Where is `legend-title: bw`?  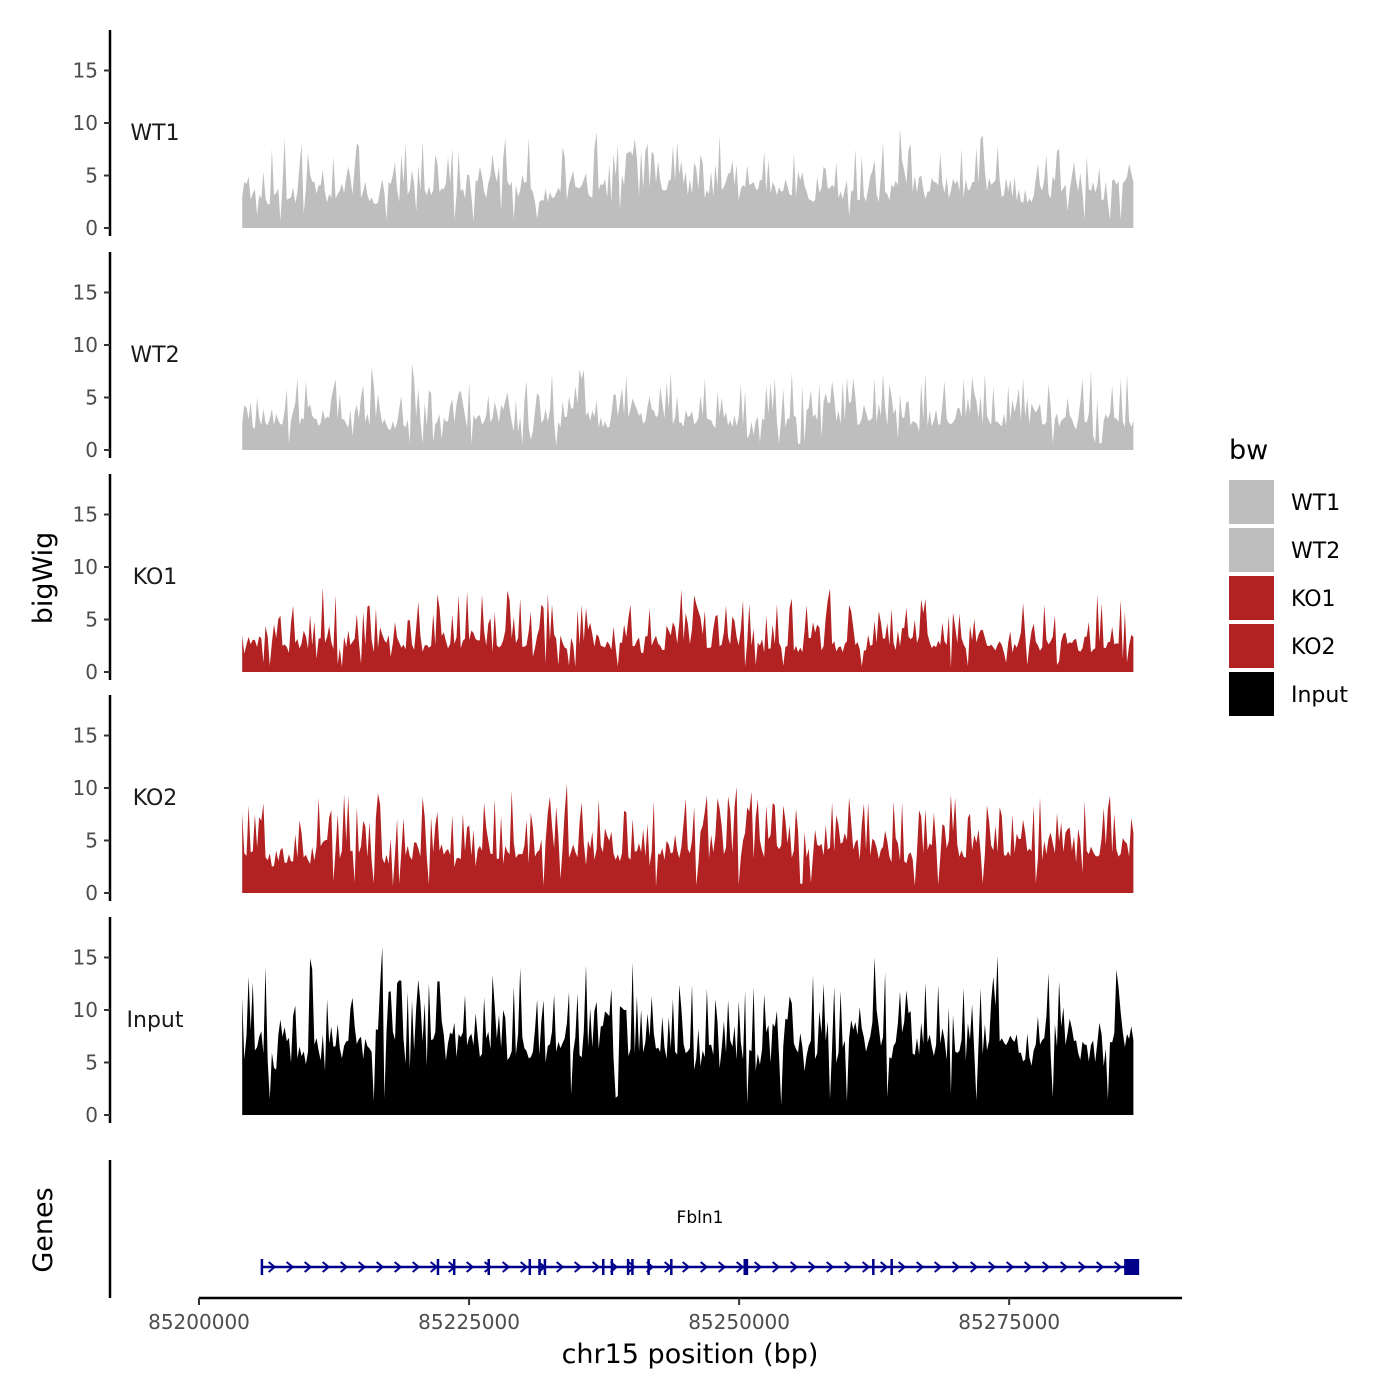 legend-title: bw is located at coordinates (1248, 450).